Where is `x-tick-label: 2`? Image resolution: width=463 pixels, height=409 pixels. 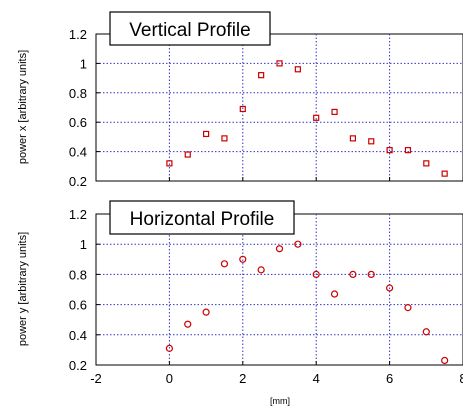 x-tick-label: 2 is located at coordinates (242, 378).